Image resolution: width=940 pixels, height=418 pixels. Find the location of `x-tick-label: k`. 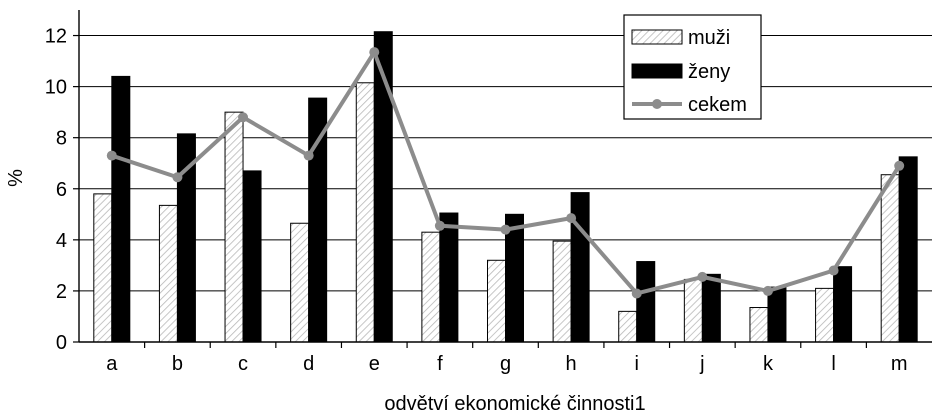

x-tick-label: k is located at coordinates (768, 364).